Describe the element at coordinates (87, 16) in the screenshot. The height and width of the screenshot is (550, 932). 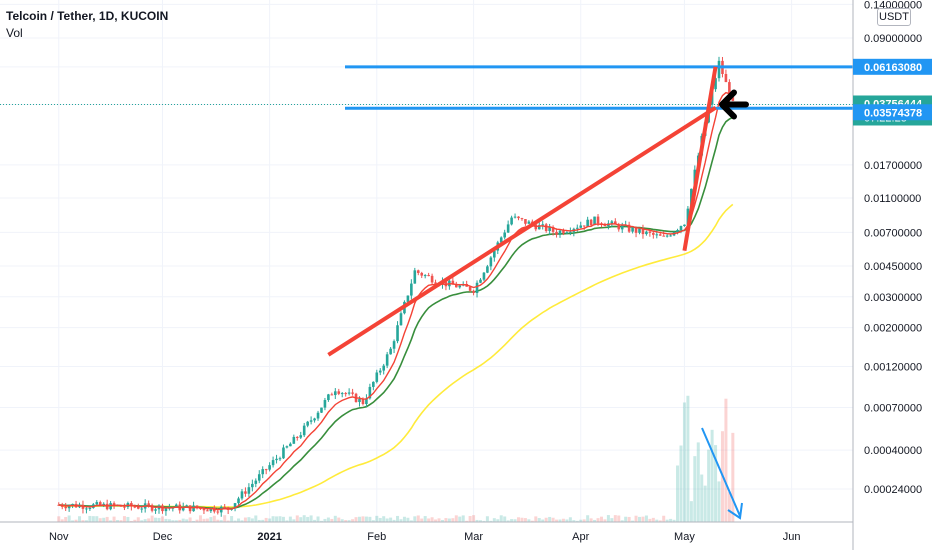
I see `symbol-title: Telcoin / Tether, 1D, KUCOIN` at that location.